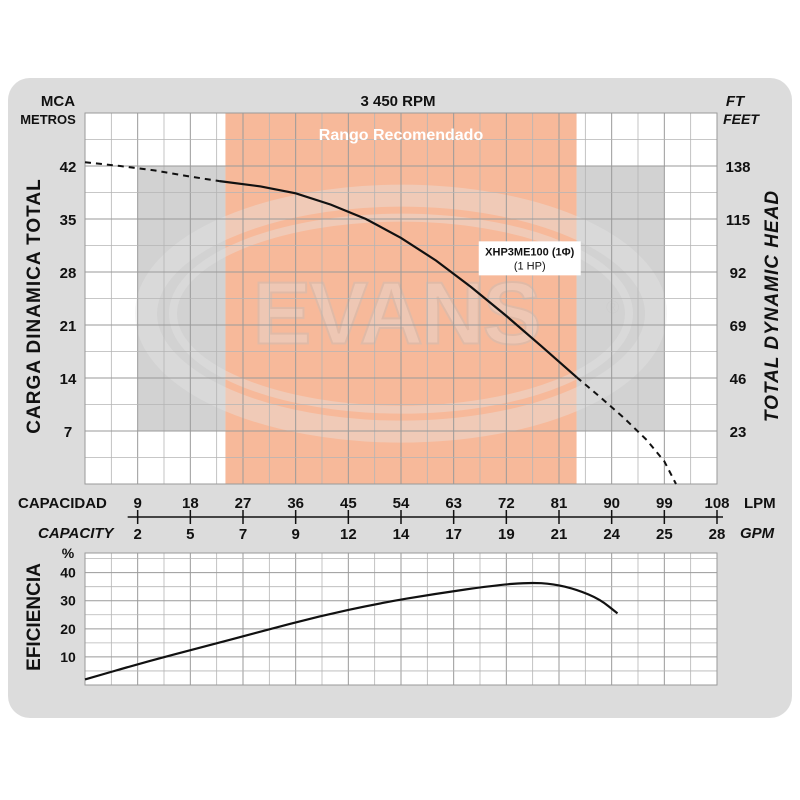  I want to click on x-tick-label-lpm: 72, so click(506, 503).